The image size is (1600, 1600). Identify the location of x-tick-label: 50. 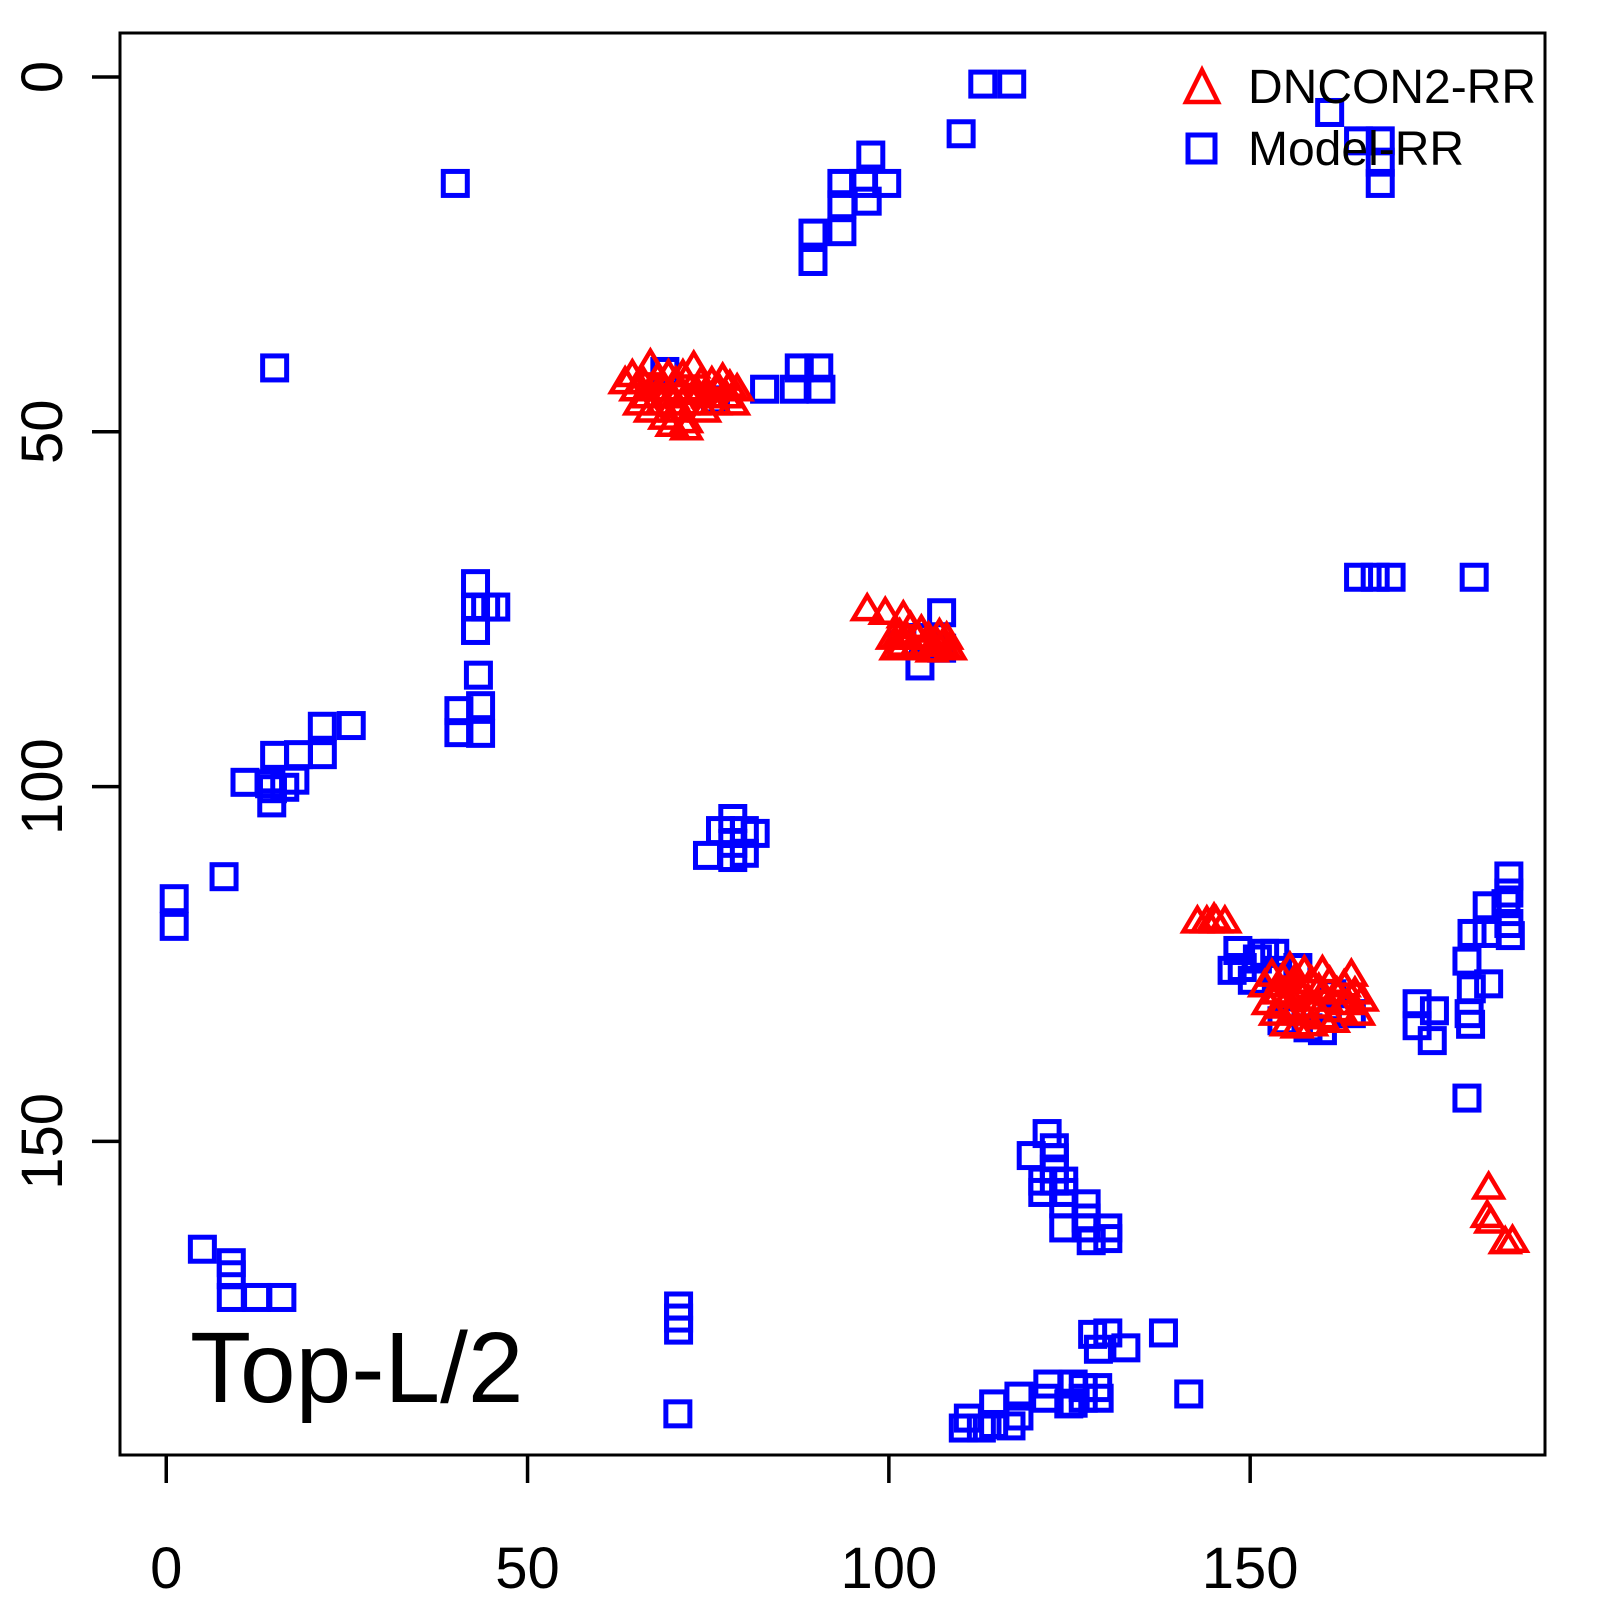
(527, 1568).